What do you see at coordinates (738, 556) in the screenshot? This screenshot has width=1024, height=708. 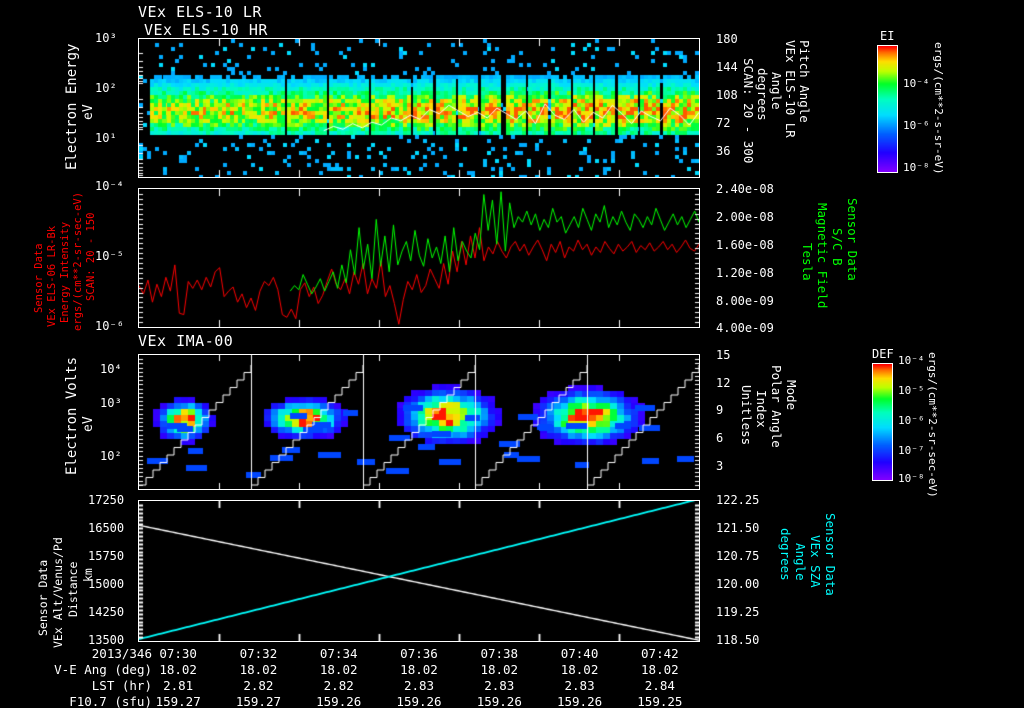 I see `panel4-y2tick-2: 120.75` at bounding box center [738, 556].